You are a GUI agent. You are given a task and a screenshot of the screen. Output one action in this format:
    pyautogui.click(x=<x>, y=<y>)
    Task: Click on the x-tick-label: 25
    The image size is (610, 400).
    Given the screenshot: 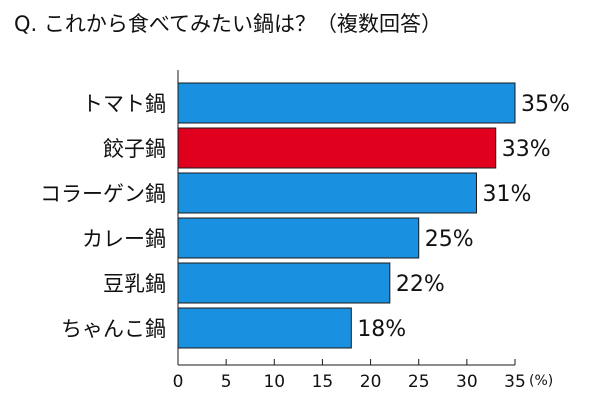 What is the action you would take?
    pyautogui.click(x=419, y=382)
    